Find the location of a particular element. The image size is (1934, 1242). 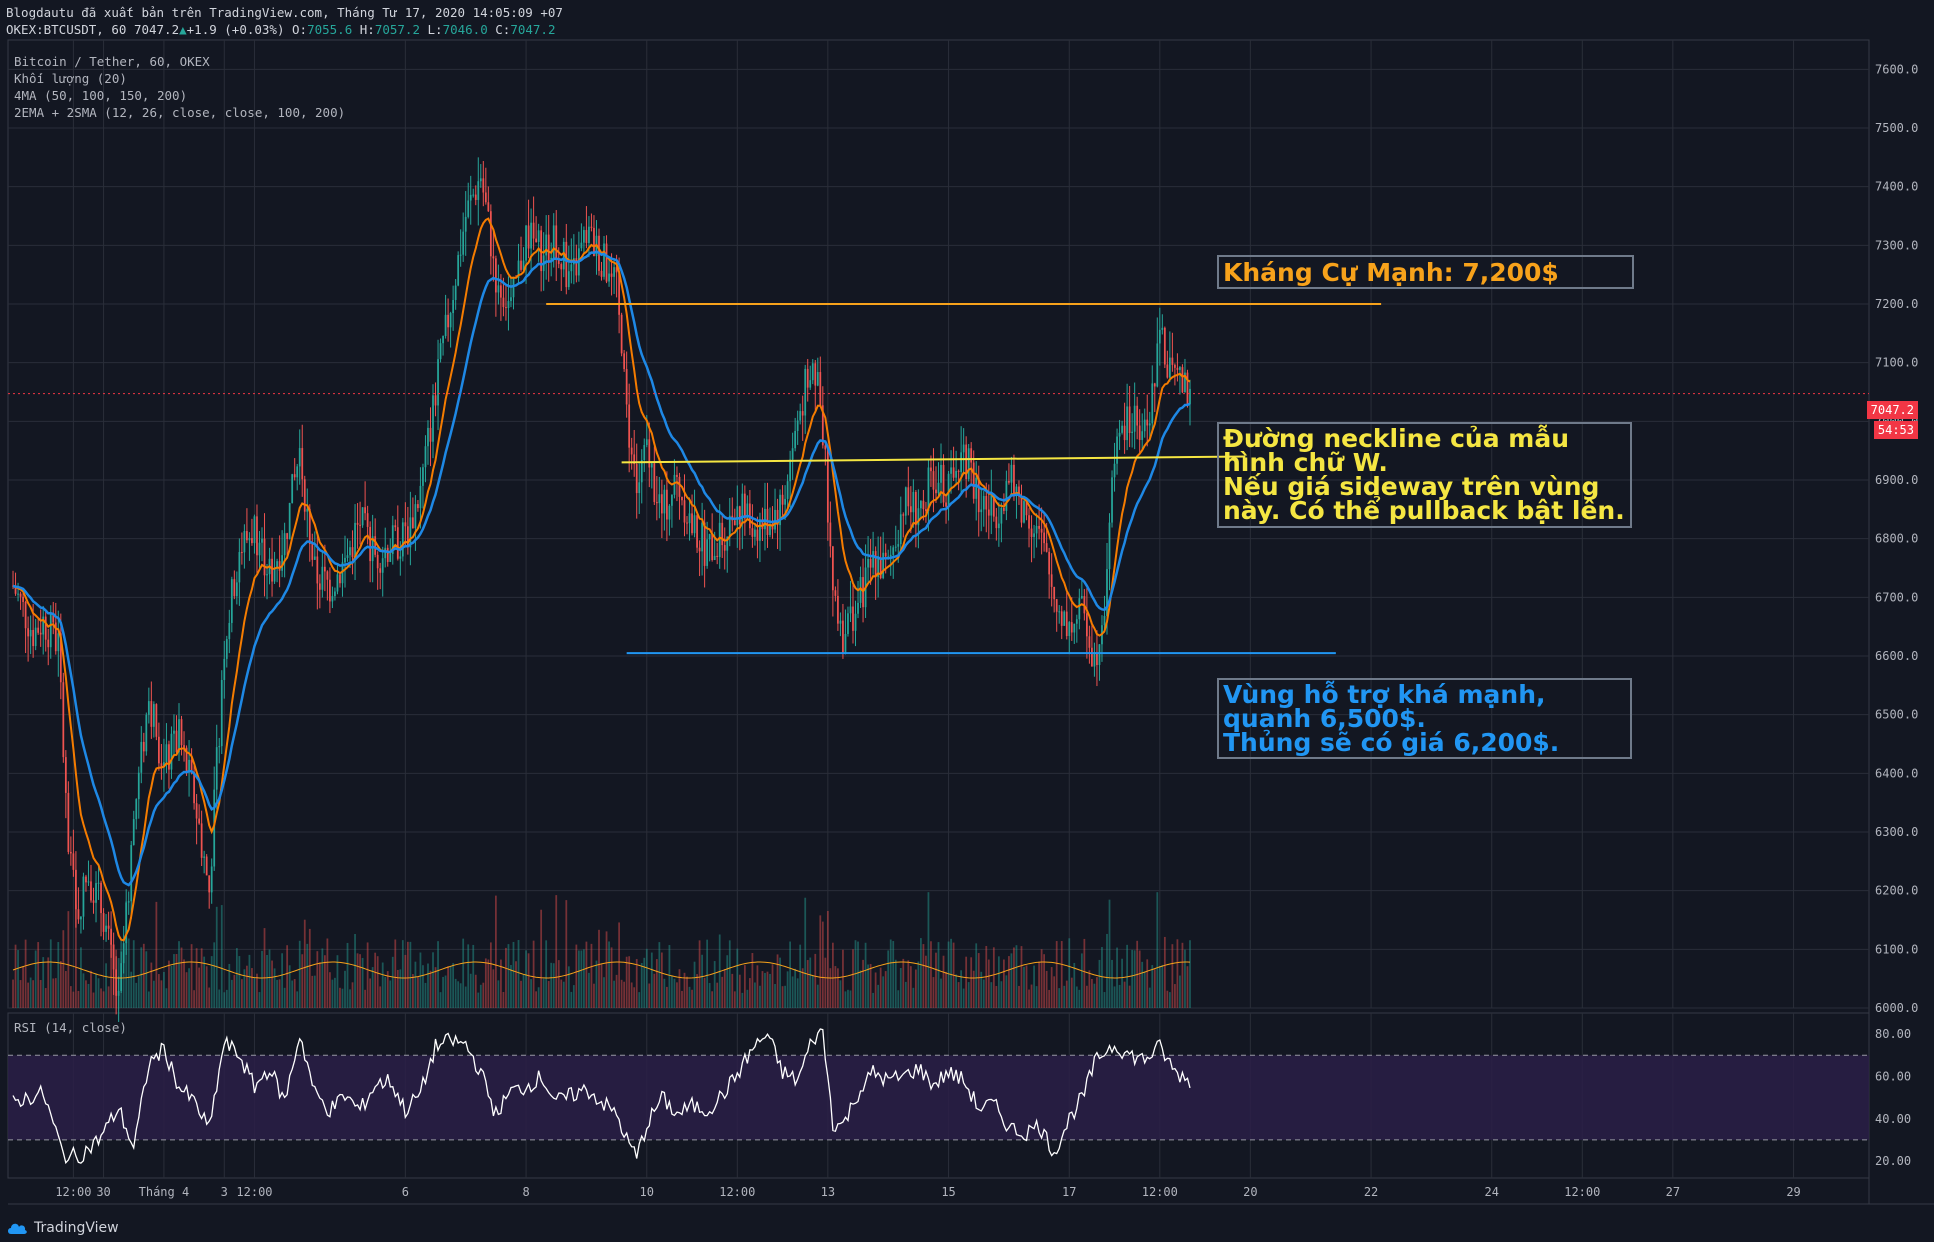

time-tick-label: 24 is located at coordinates (1492, 1192).